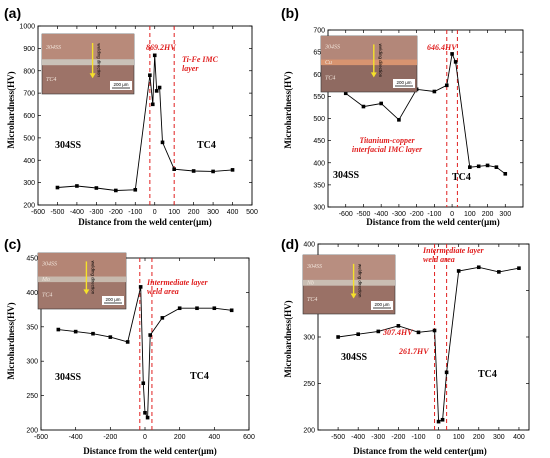 Image resolution: width=550 pixels, height=458 pixels. I want to click on y-tick-label-b-0: 300, so click(319, 208).